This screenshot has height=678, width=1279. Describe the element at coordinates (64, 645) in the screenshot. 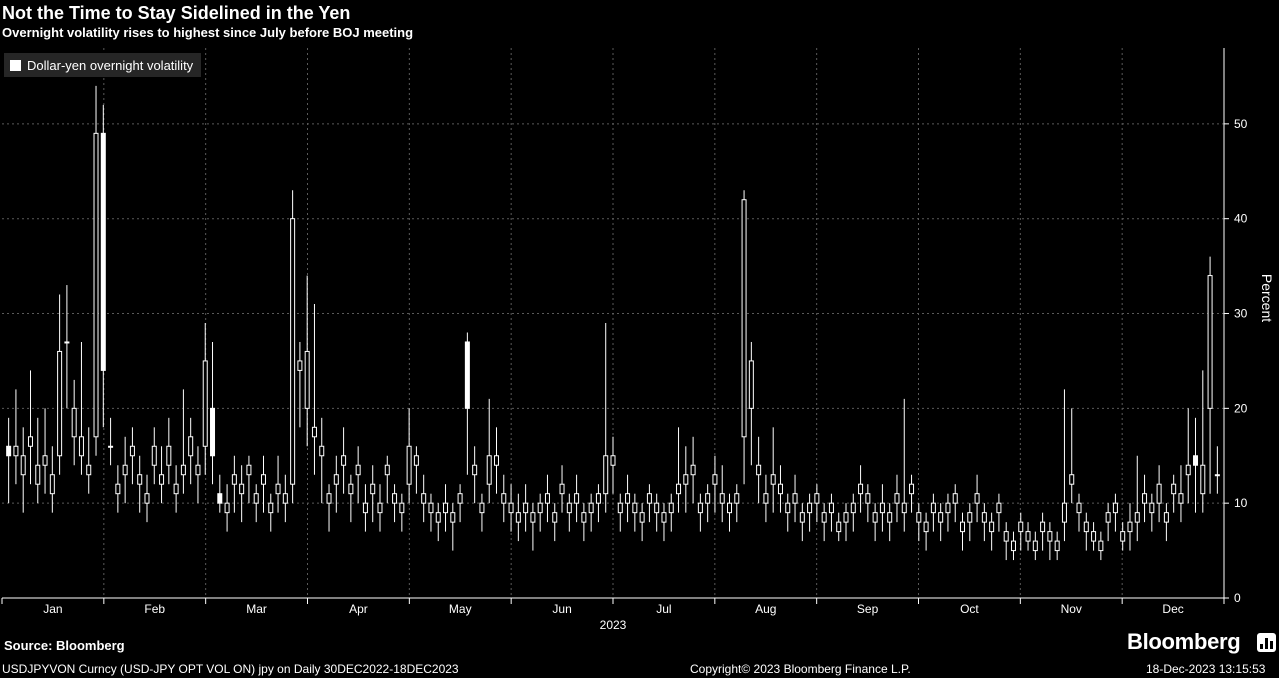

I see `source-label: Source: Bloomberg` at that location.